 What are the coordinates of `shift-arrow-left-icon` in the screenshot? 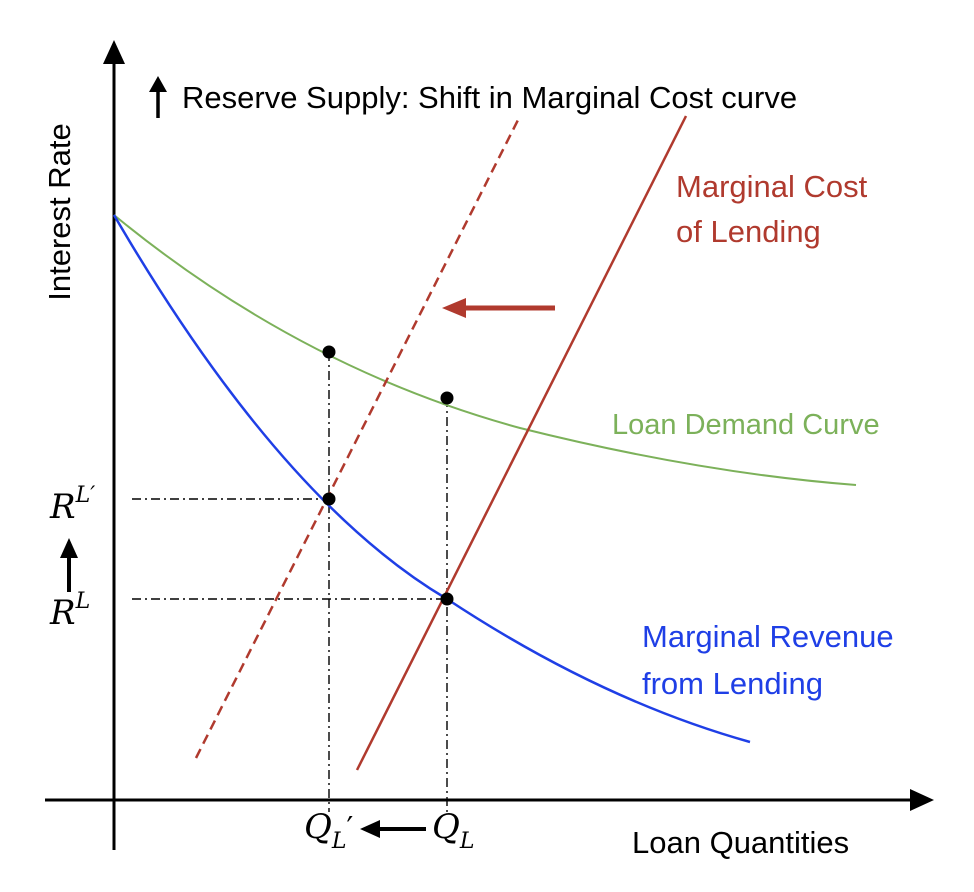 It's located at (498, 308).